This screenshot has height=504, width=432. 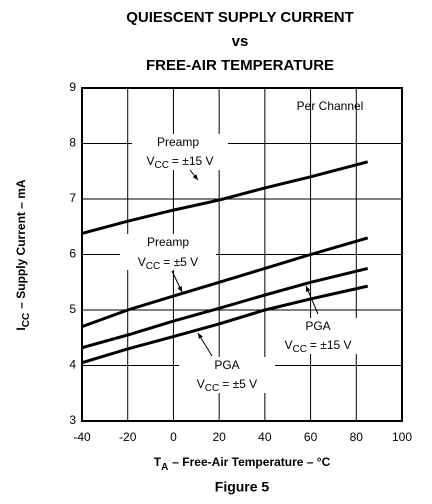 What do you see at coordinates (72, 87) in the screenshot?
I see `y-tick-label: 9` at bounding box center [72, 87].